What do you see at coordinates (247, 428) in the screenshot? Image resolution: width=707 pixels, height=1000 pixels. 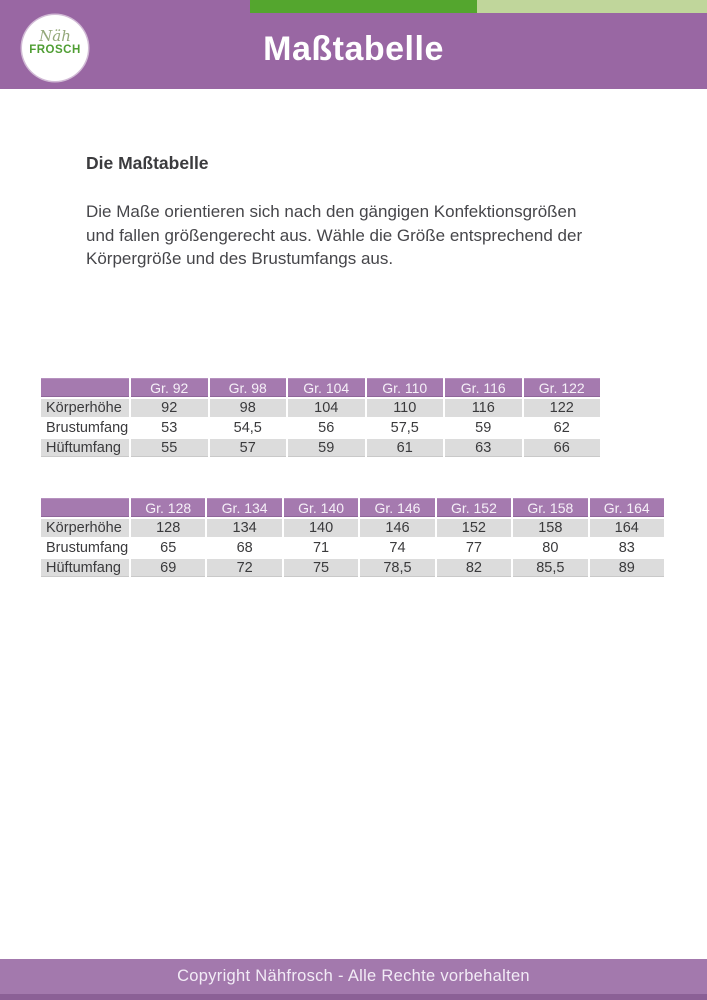 I see `value-cell: 54,5` at bounding box center [247, 428].